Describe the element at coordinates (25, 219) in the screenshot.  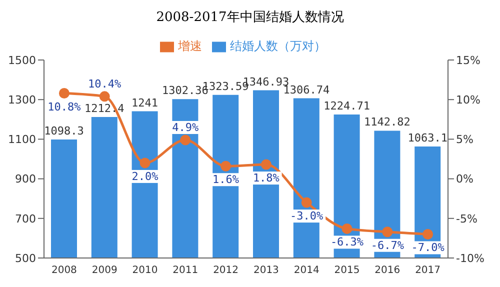
I see `y-tick-label: 700` at that location.